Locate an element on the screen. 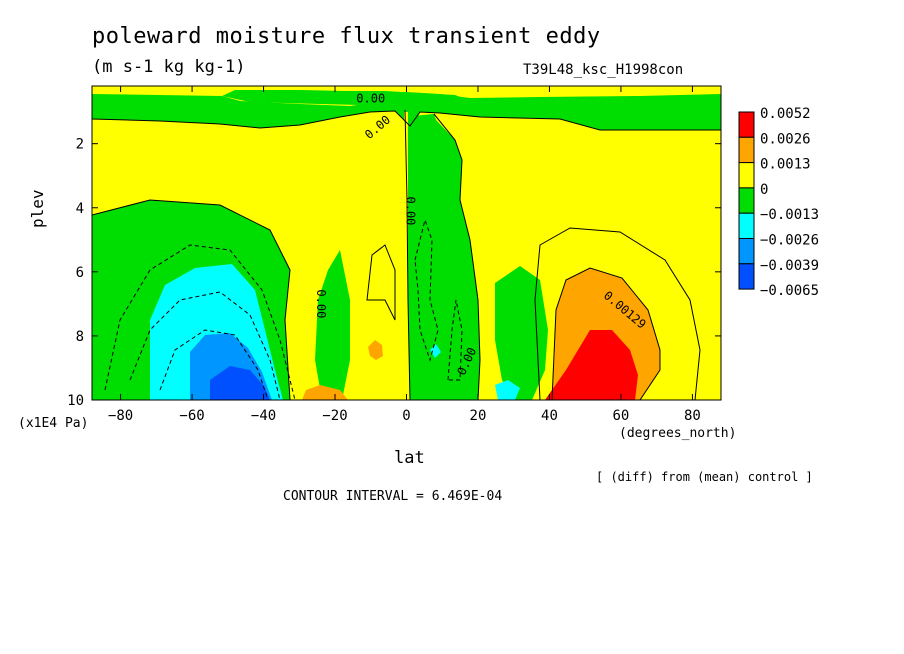 Image resolution: width=904 pixels, height=654 pixels. x-tick-label-80: 80 is located at coordinates (692, 416).